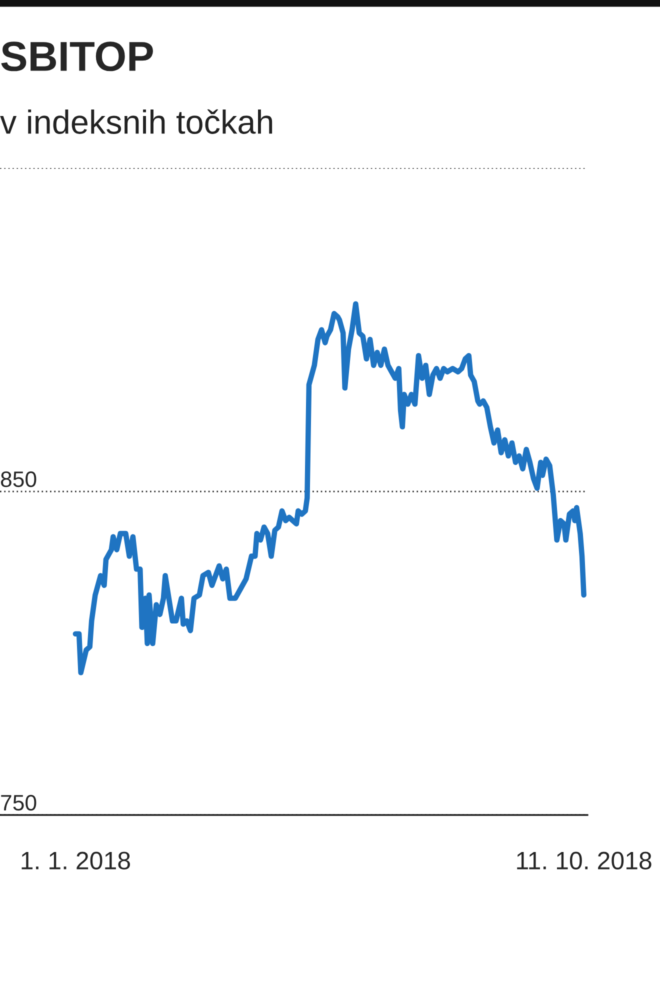  Describe the element at coordinates (77, 57) in the screenshot. I see `chart-title: SBITOP` at that location.